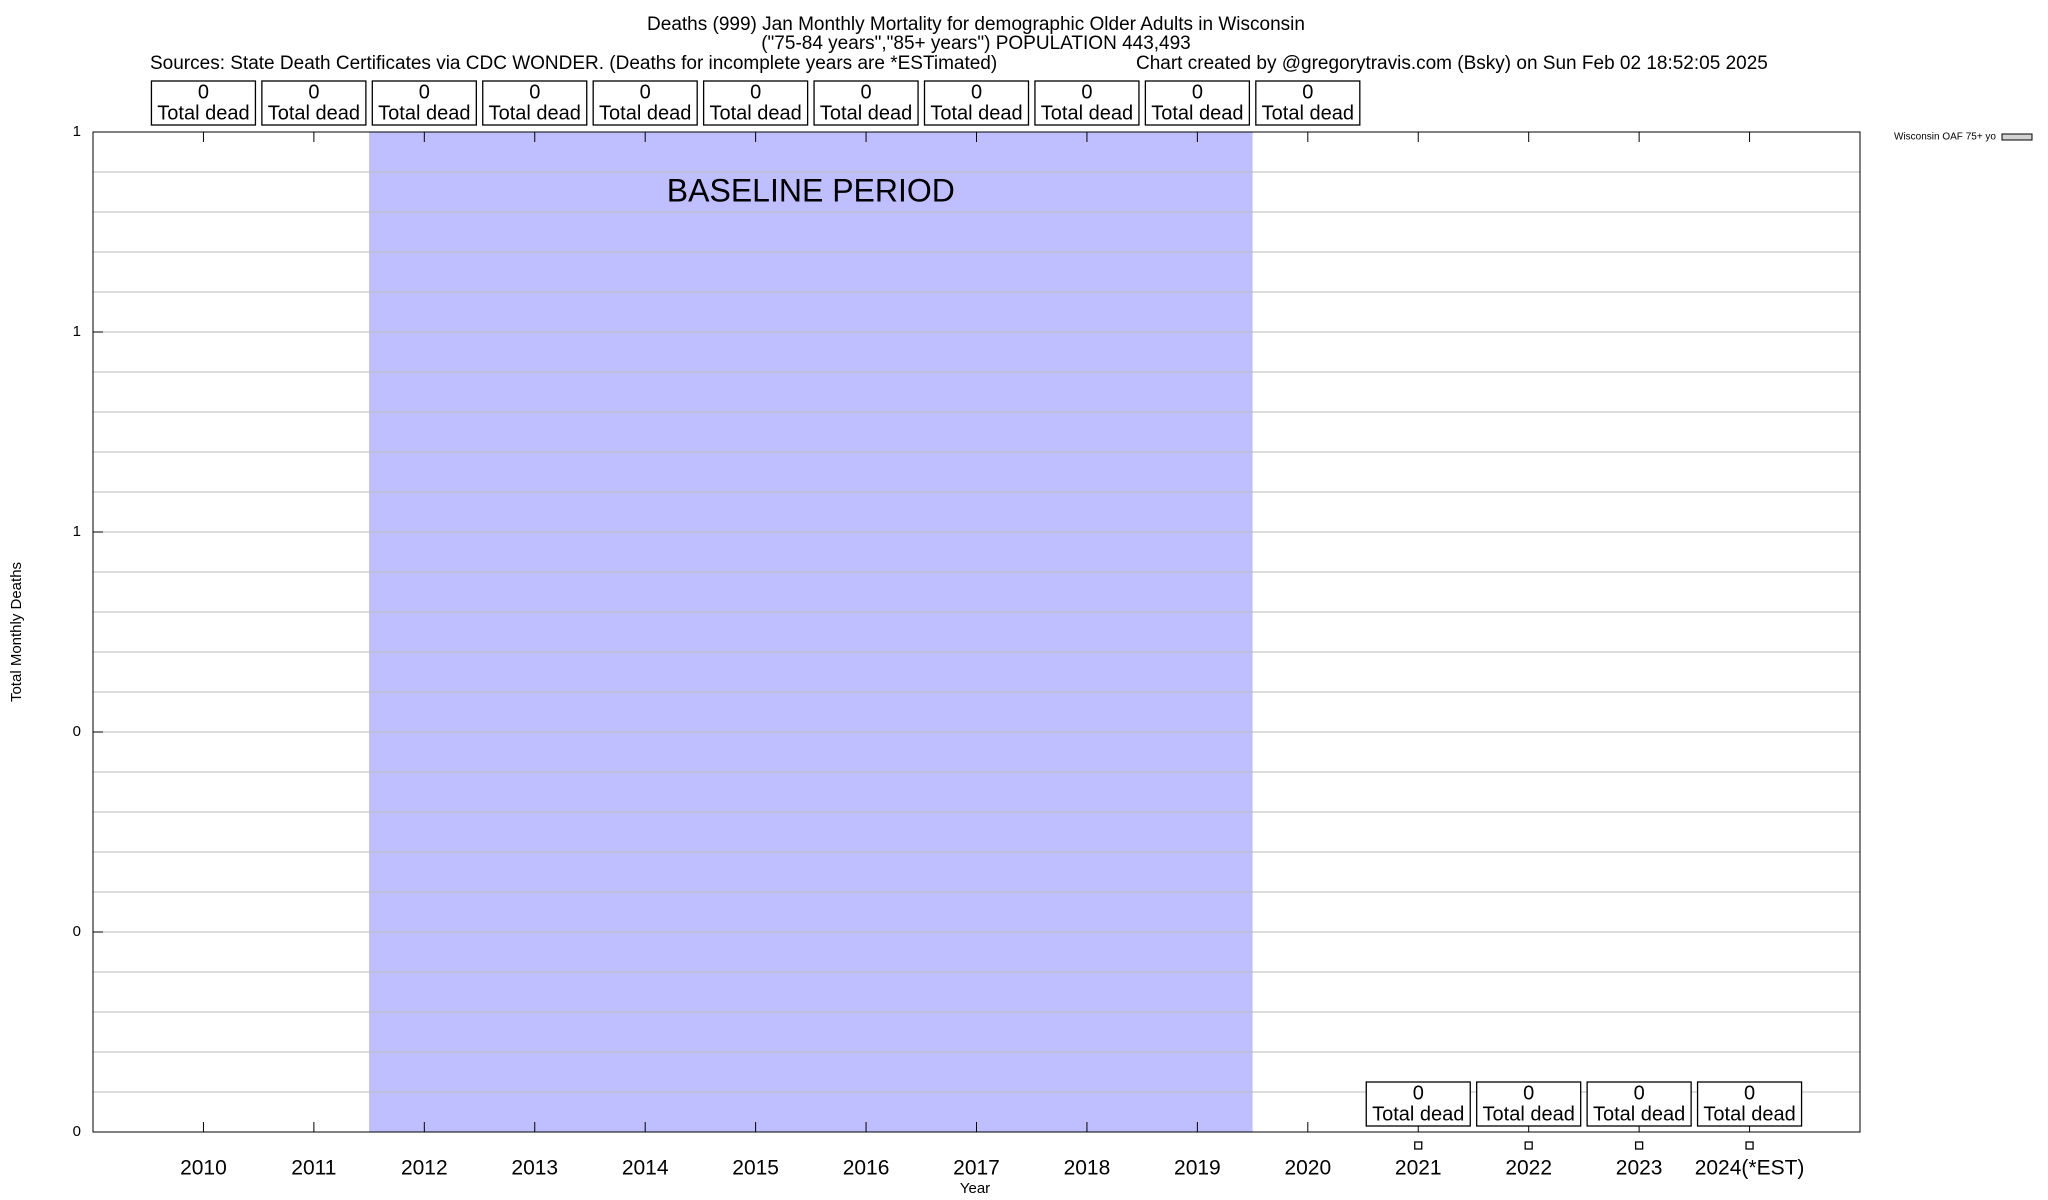 Image resolution: width=2048 pixels, height=1200 pixels. I want to click on x-tick-label: 2010, so click(203, 1168).